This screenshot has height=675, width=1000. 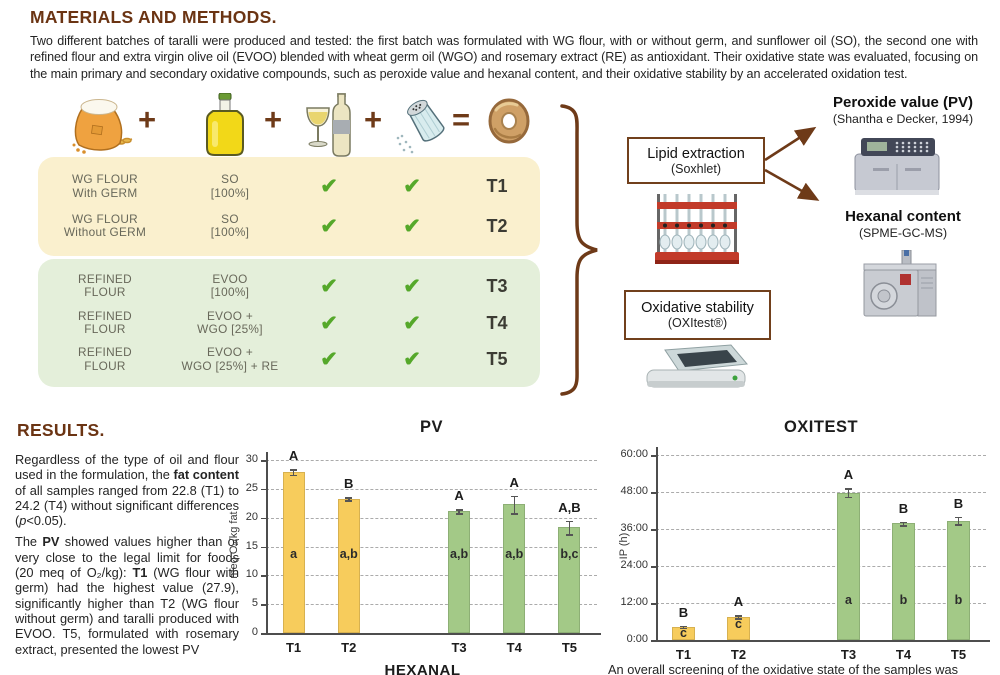 I want to click on flour-line2: With GERM, so click(x=105, y=192).